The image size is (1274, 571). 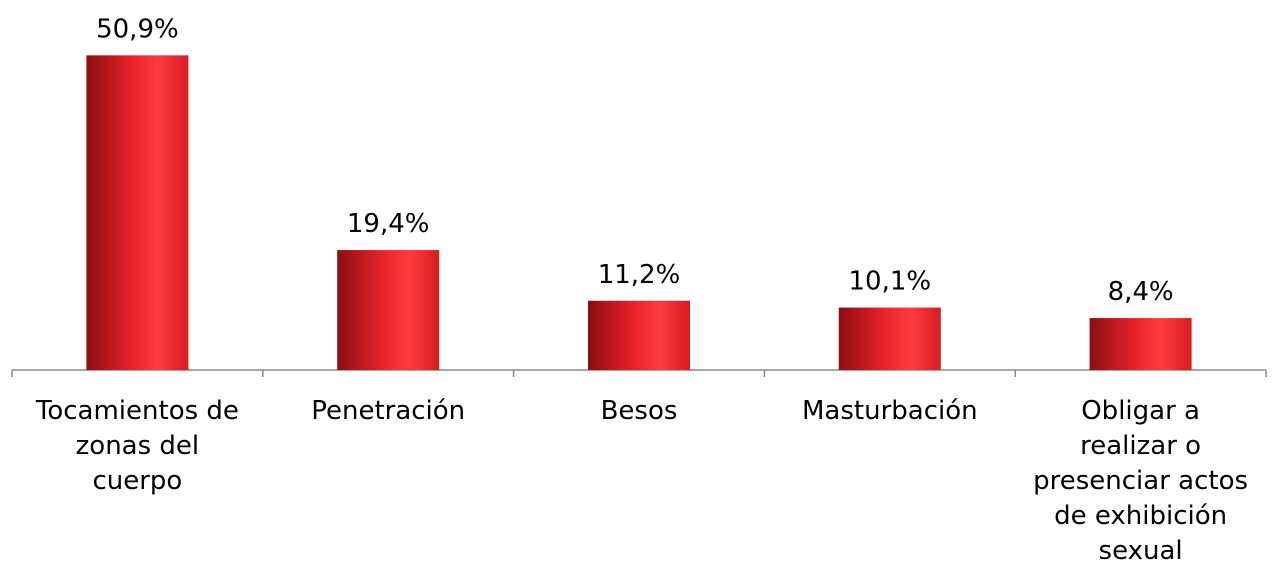 I want to click on x-axis-tick-label: Penetración, so click(x=388, y=411).